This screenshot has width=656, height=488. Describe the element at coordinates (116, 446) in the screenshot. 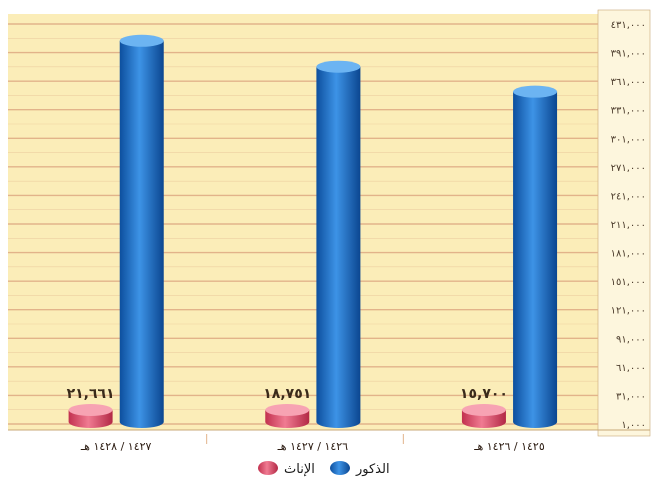

I see `x-tick-label: ١٤٢٧ / ١٤٢٨ هـ` at that location.